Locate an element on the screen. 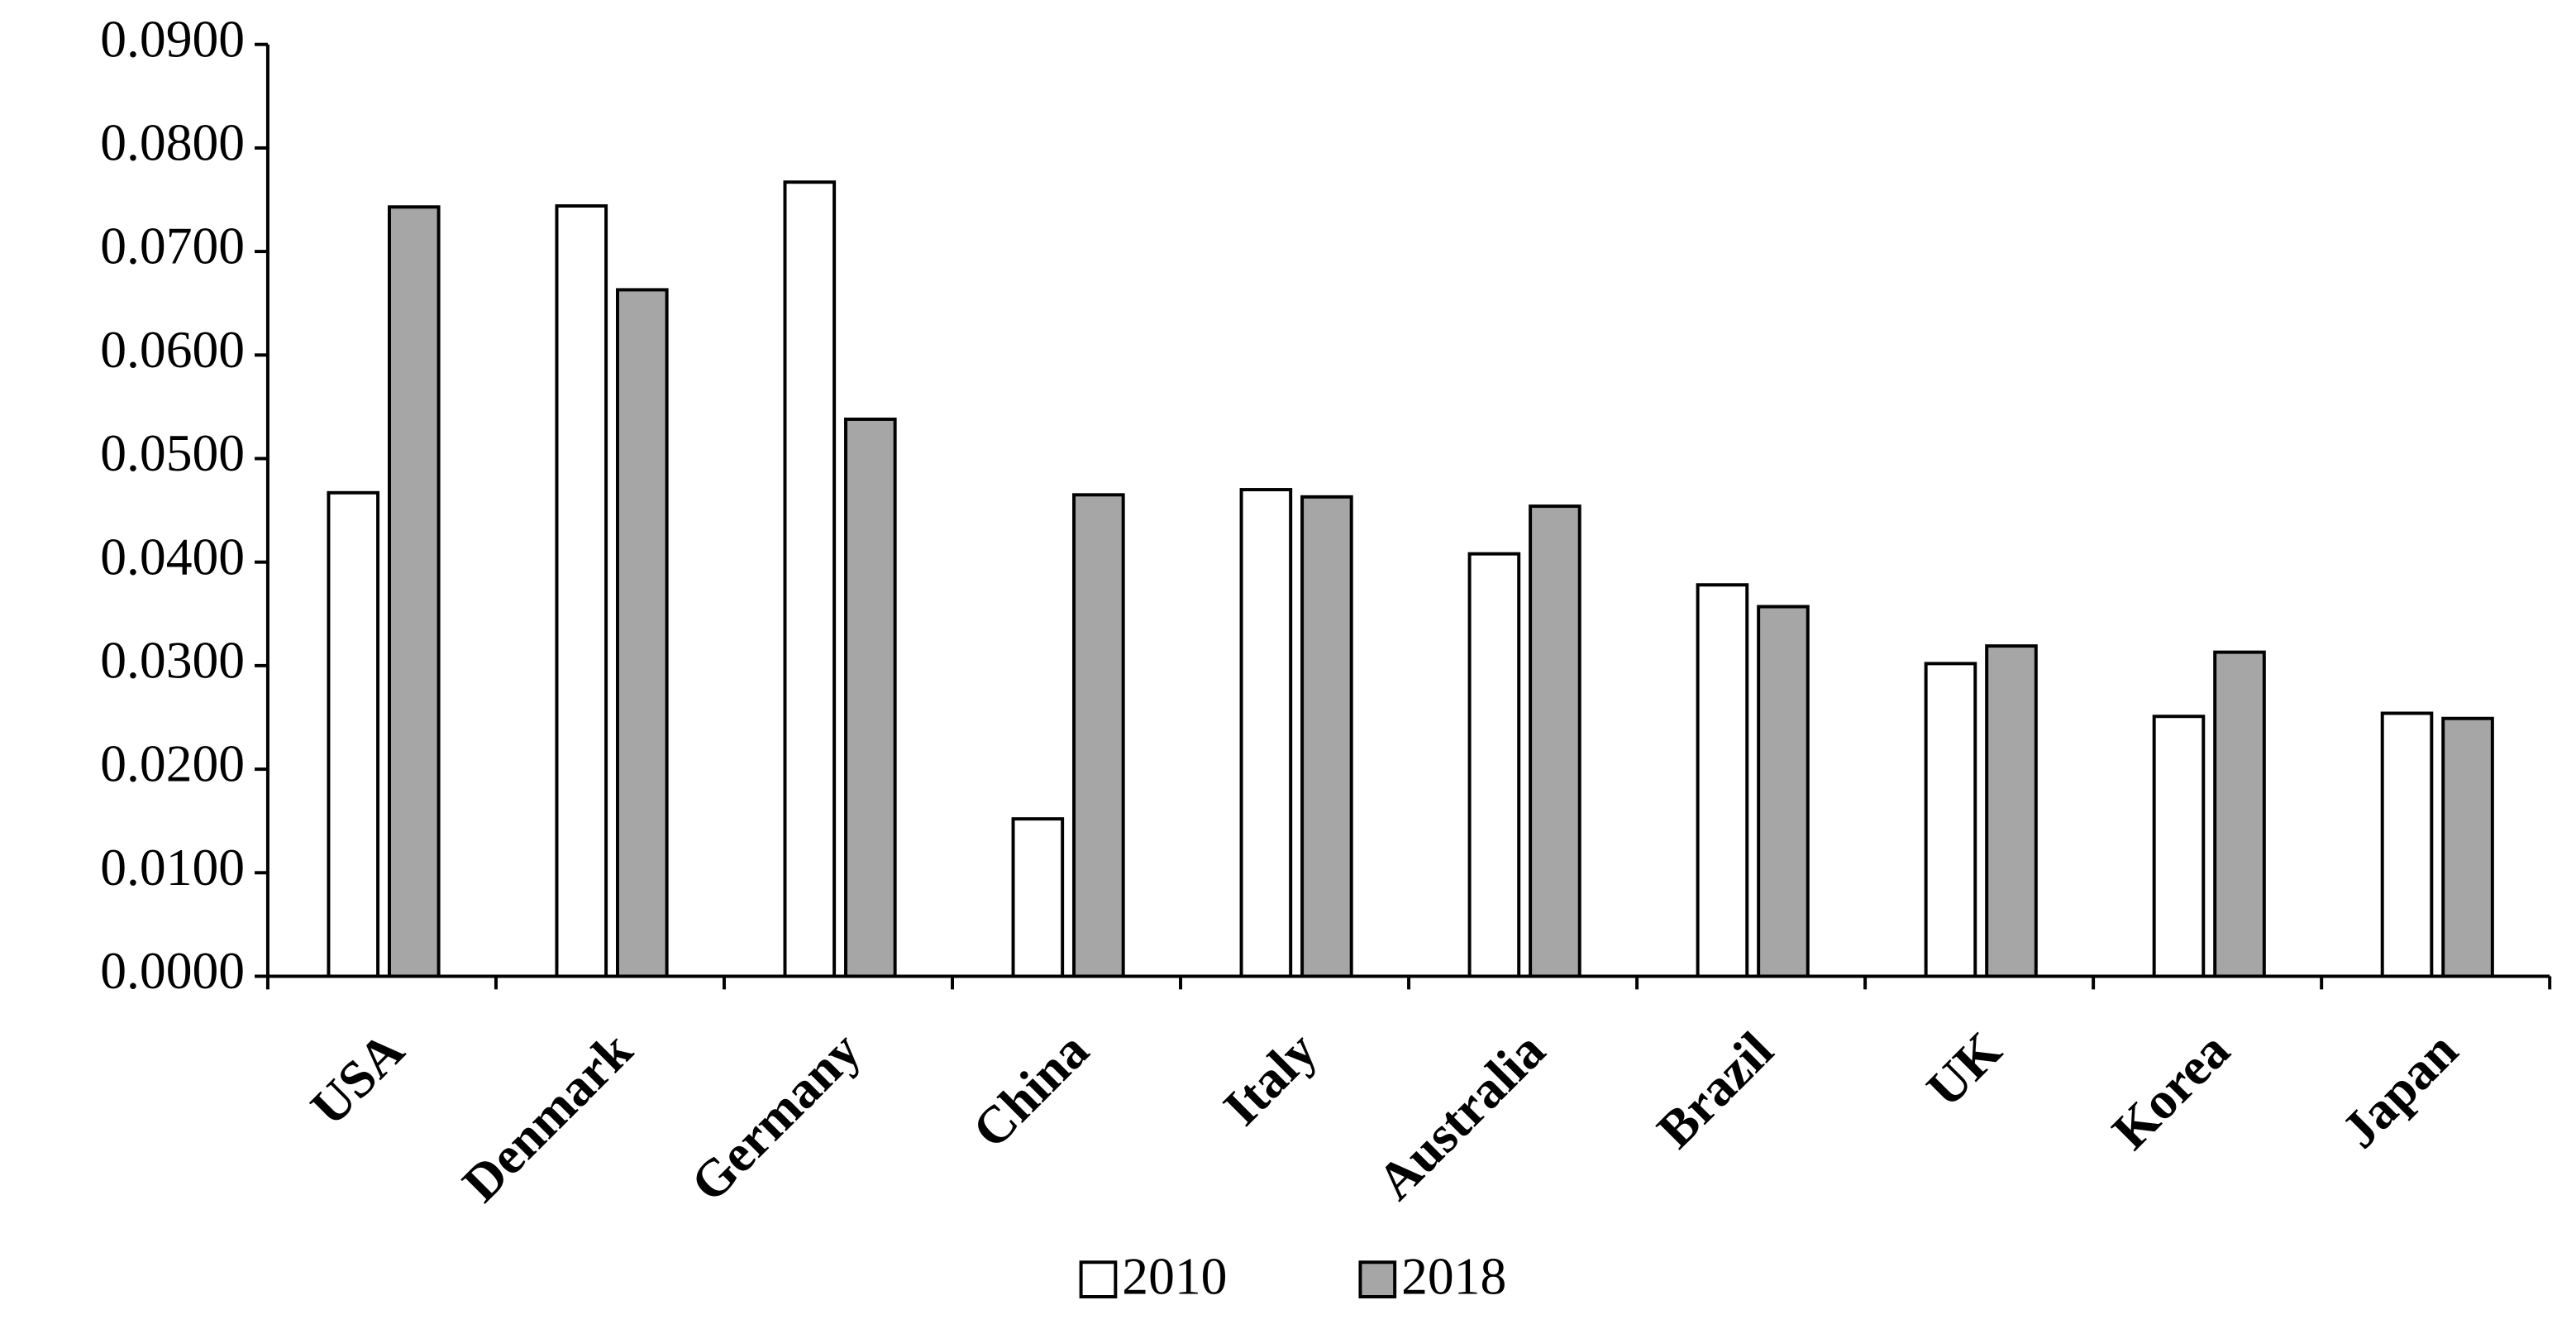 The image size is (2576, 1329). y-tick-label: 0.0700 is located at coordinates (172, 246).